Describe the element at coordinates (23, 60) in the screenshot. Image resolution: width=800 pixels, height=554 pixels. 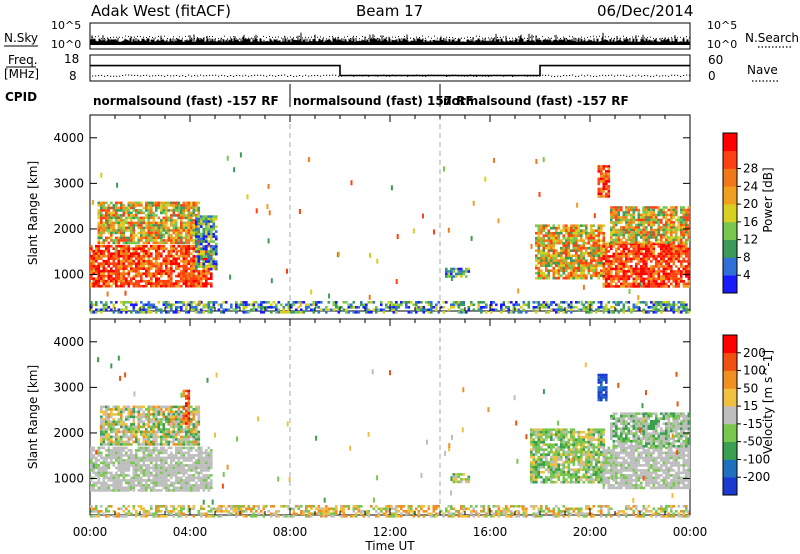
I see `freq-label: Freq.` at that location.